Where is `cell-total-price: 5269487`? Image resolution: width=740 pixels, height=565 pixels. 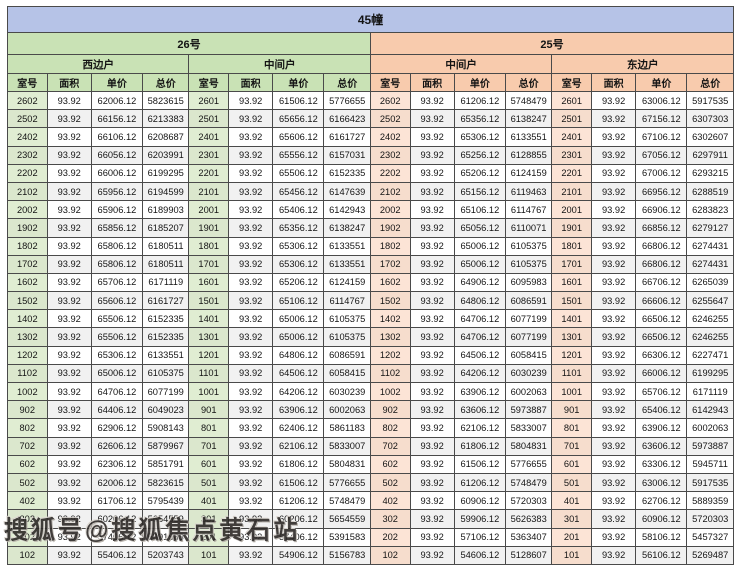 cell-total-price: 5269487 is located at coordinates (710, 555).